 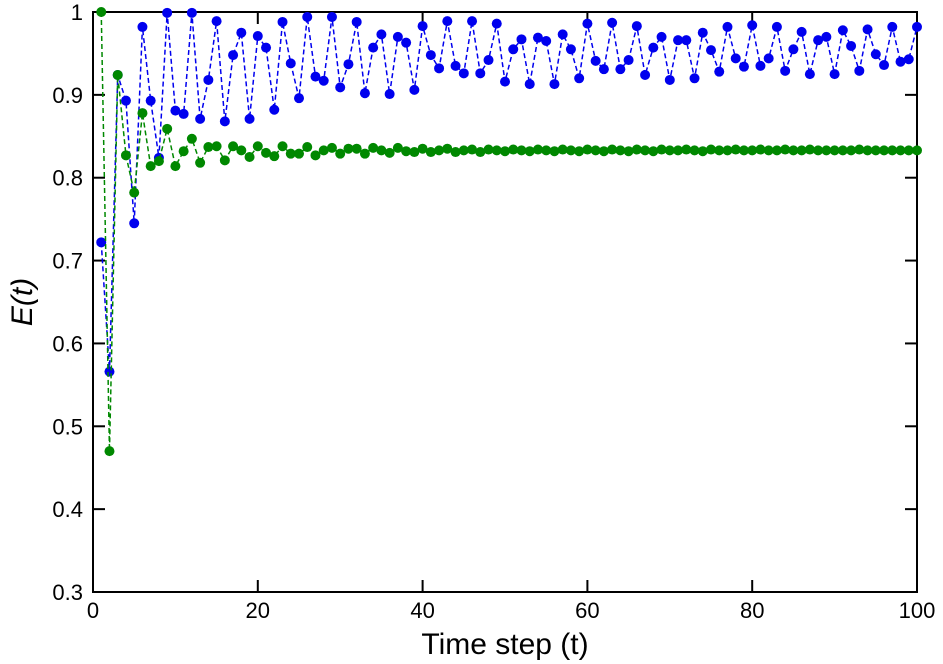 What do you see at coordinates (93, 610) in the screenshot?
I see `x-tick-label: 0` at bounding box center [93, 610].